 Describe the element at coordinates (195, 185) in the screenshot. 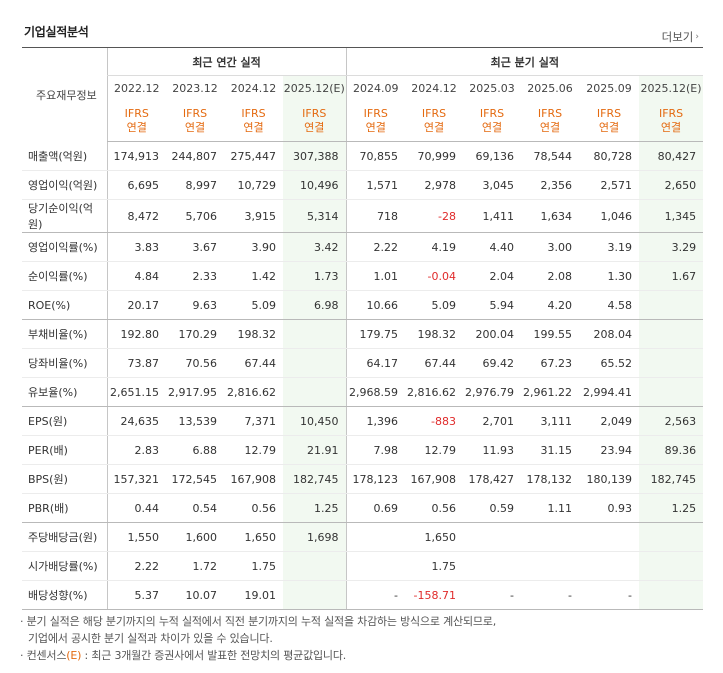

I see `table-cell: 8,997` at that location.